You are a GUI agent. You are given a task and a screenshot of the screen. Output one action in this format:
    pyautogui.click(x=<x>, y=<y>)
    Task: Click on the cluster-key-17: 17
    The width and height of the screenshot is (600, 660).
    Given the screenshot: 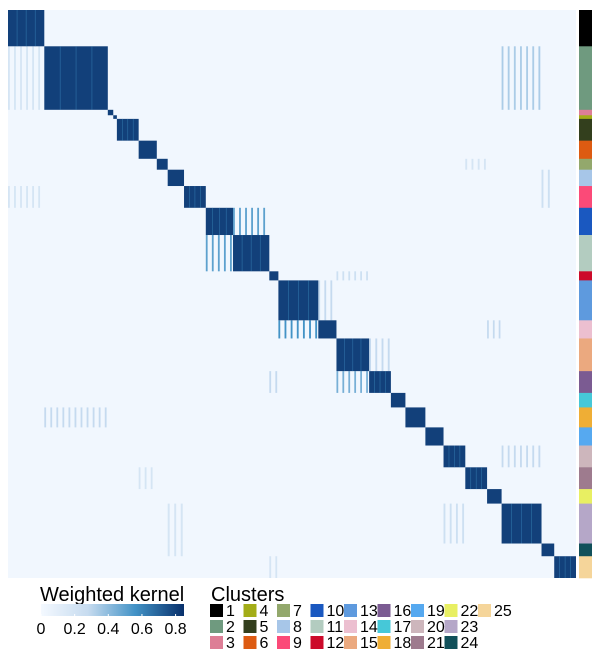 What is the action you would take?
    pyautogui.click(x=394, y=627)
    